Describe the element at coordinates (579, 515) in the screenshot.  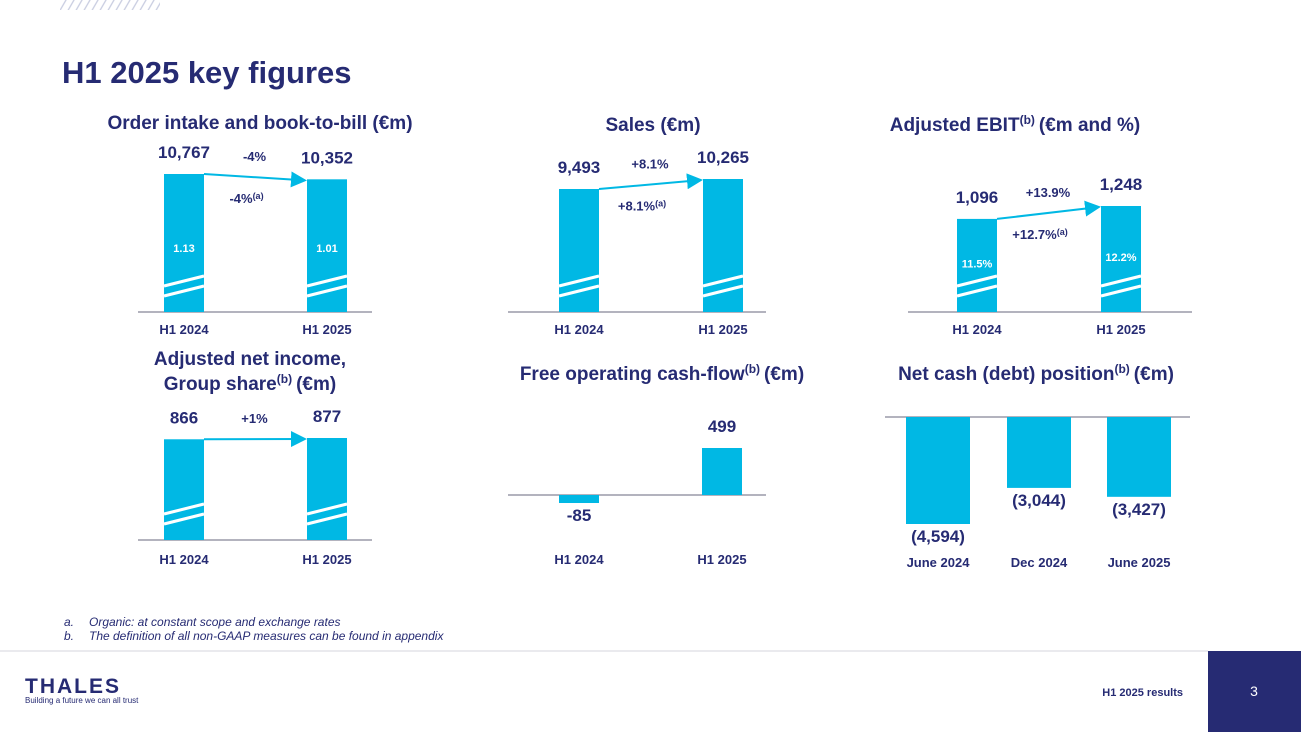
I see `value-label: -85` at that location.